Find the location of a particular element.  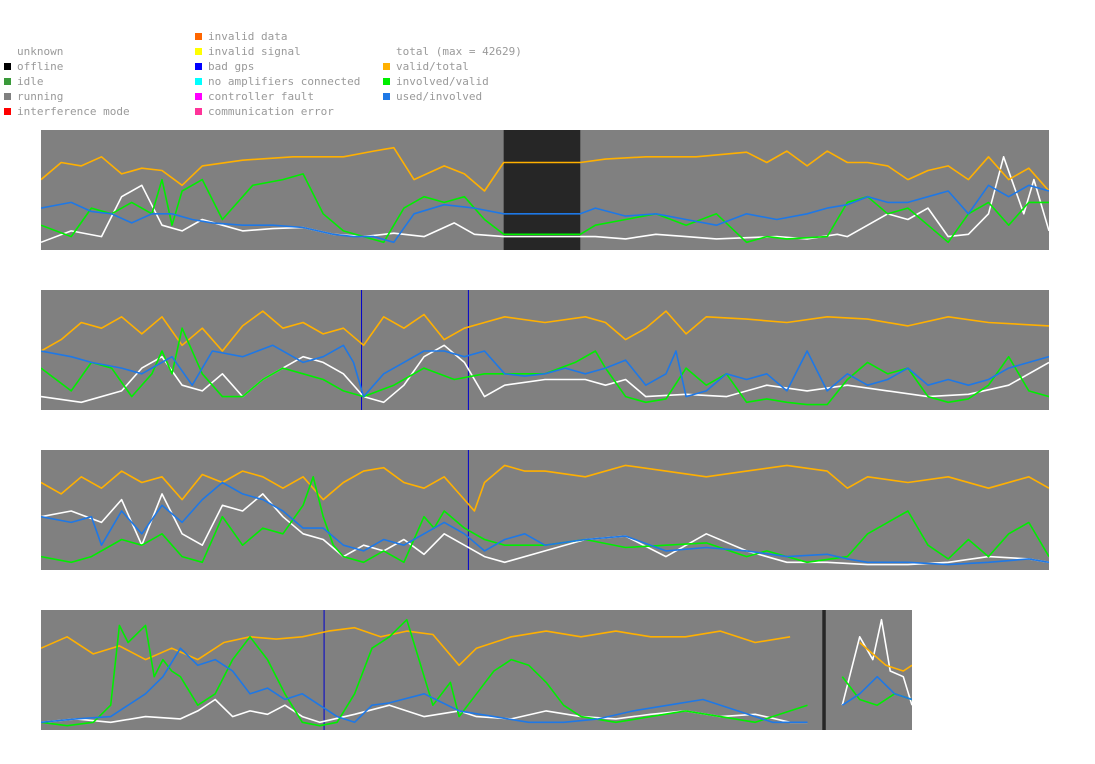

legend-label: valid/total is located at coordinates (432, 66).